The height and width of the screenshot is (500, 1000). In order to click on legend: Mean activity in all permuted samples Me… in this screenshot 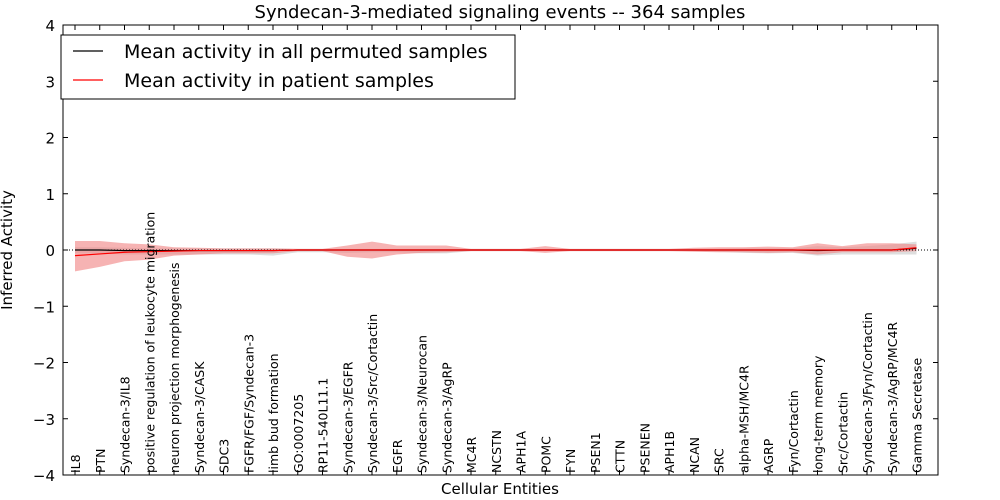, I will do `click(288, 67)`.